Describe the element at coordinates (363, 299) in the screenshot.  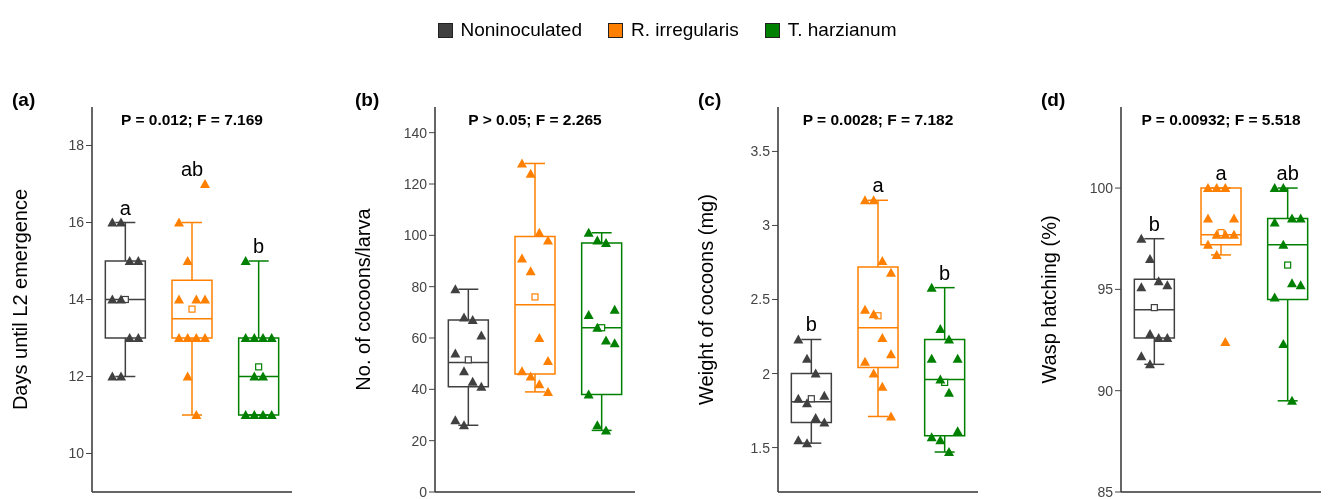
I see `y-axis-title: No. of cocoons/larva` at that location.